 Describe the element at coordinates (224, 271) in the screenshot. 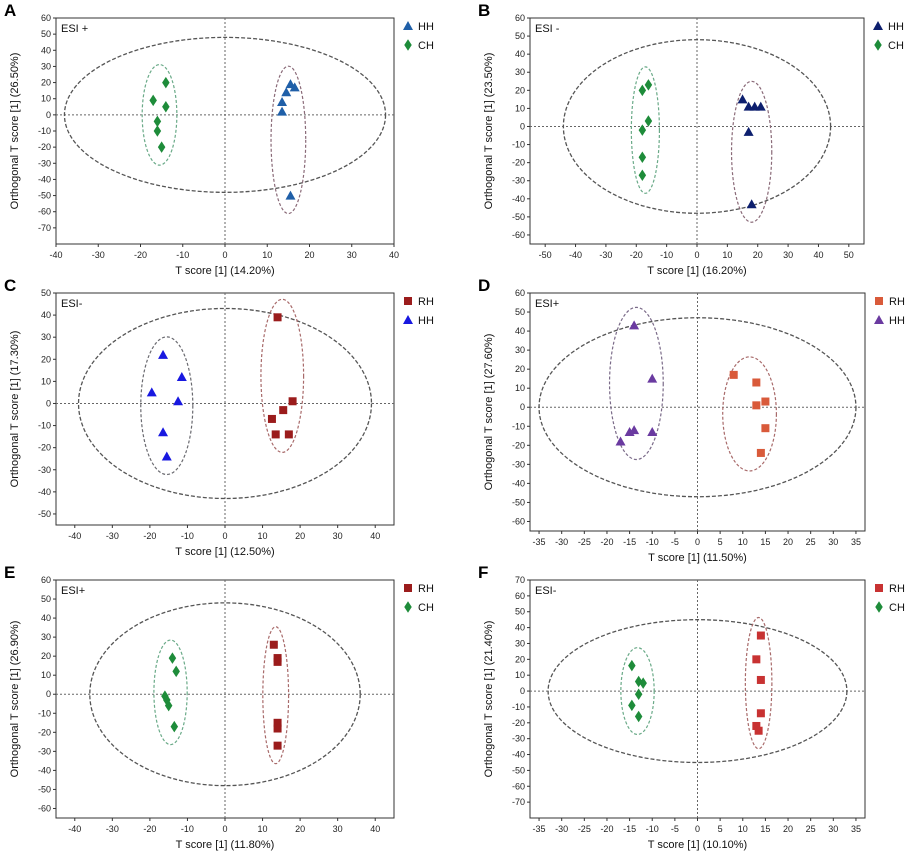

I see `x-axis-label: T score [1] (14.20%)` at that location.